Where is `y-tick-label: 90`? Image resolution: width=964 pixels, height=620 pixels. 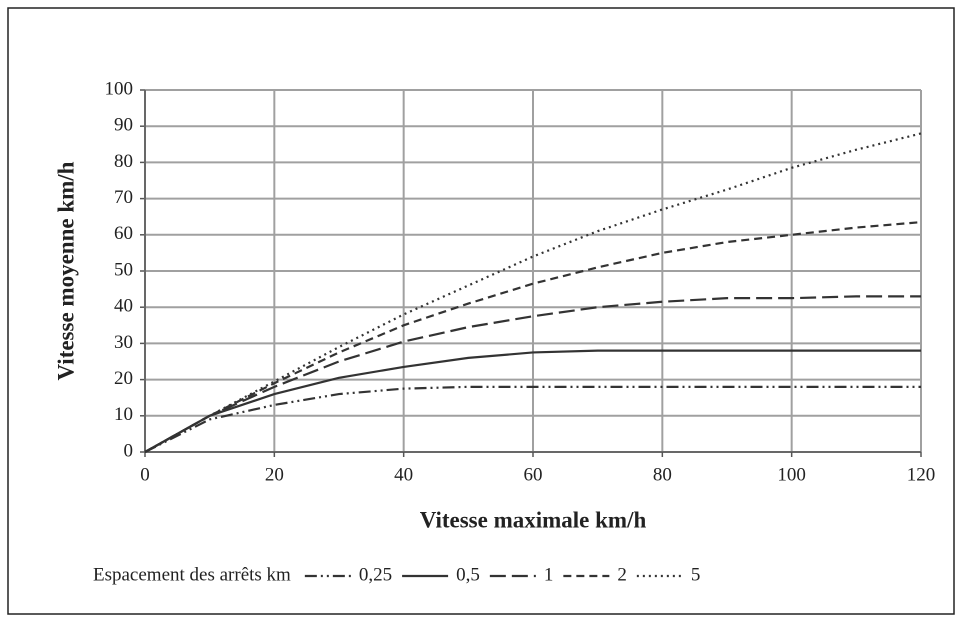
y-tick-label: 90 is located at coordinates (123, 125).